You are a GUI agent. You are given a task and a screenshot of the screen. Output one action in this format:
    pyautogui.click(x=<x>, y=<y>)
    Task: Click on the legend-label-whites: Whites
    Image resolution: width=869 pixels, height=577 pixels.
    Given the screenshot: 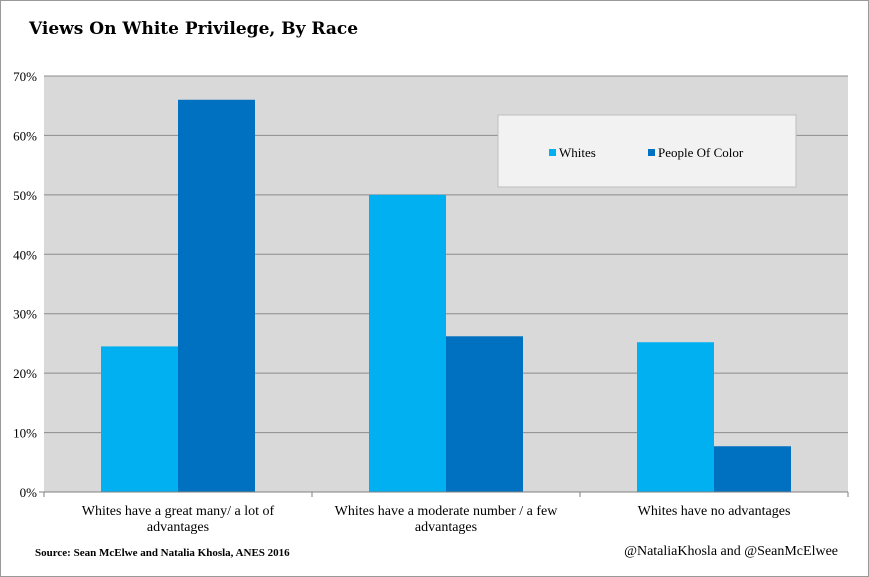 What is the action you would take?
    pyautogui.click(x=577, y=152)
    